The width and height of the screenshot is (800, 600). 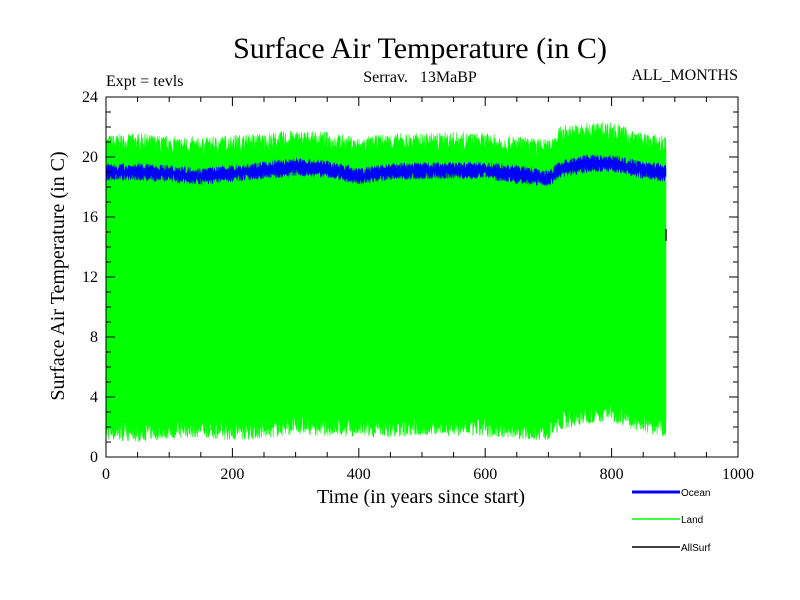 What do you see at coordinates (58, 275) in the screenshot?
I see `y-axis-label: Surface Air Temperature (in C)` at bounding box center [58, 275].